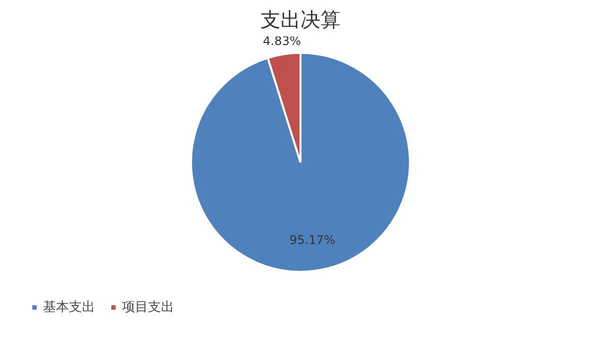 The height and width of the screenshot is (362, 602). Describe the element at coordinates (300, 20) in the screenshot. I see `chart-title: 支出决算` at that location.